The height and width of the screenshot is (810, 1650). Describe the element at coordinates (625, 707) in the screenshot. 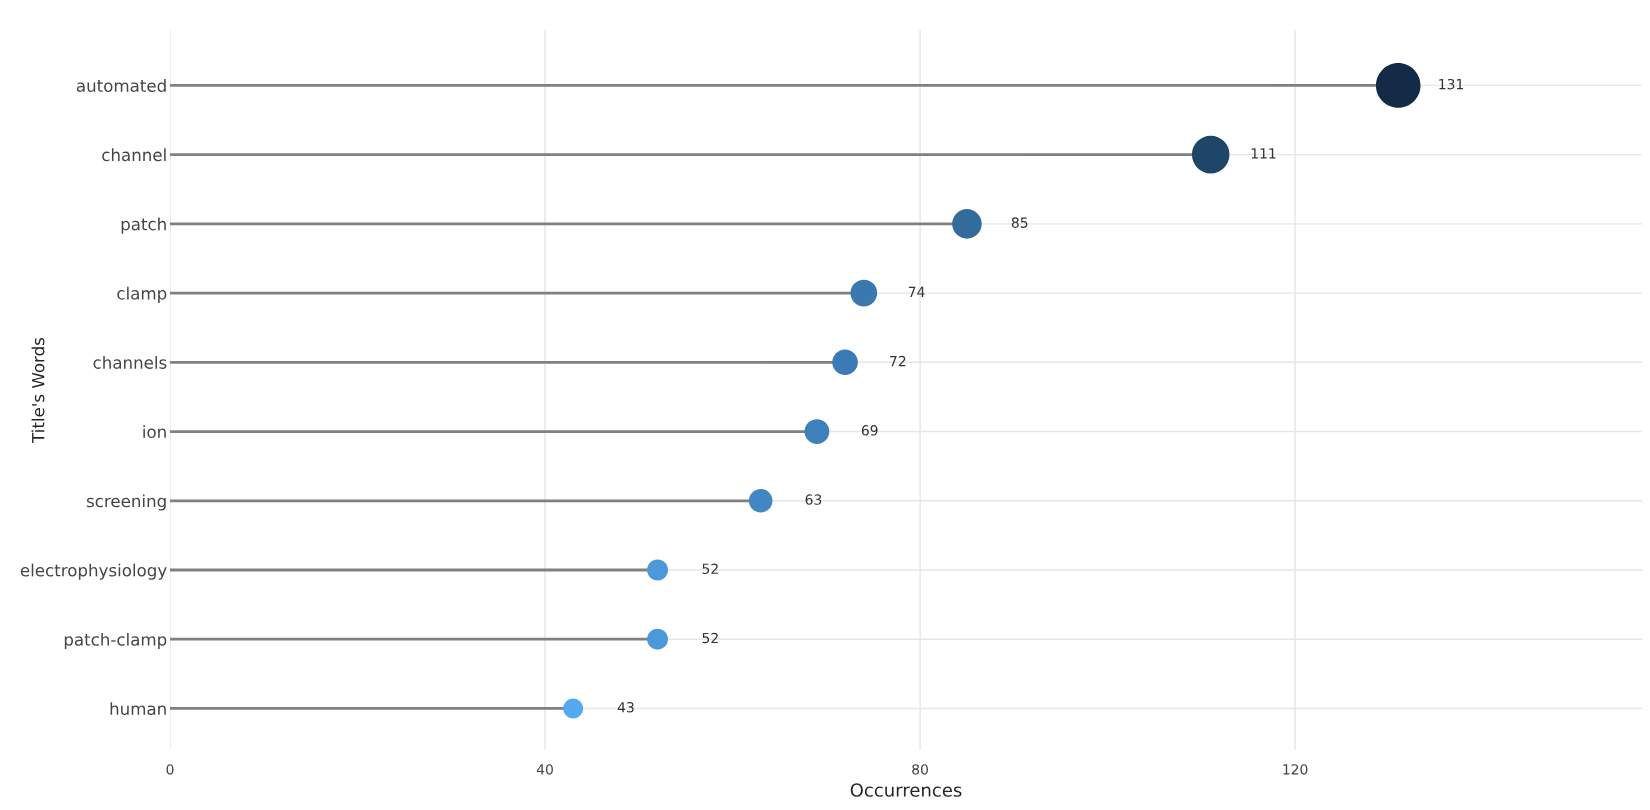

I see `data-label: 43` at that location.